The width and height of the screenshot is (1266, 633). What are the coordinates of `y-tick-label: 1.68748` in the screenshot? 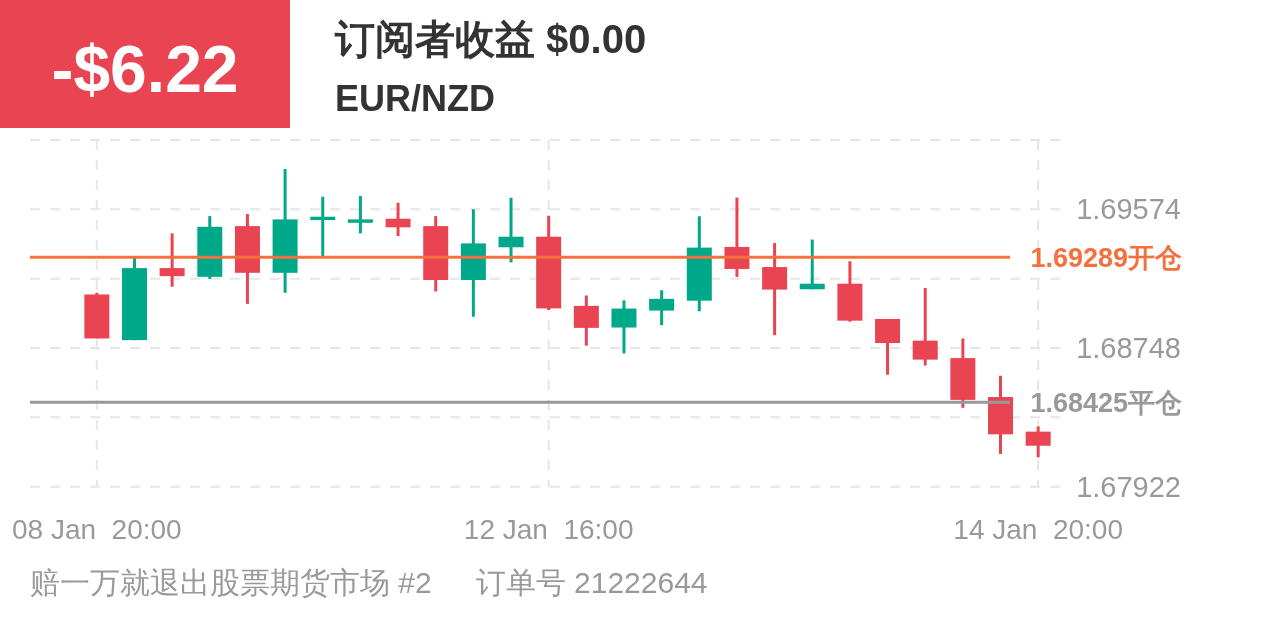 It's located at (1128, 348).